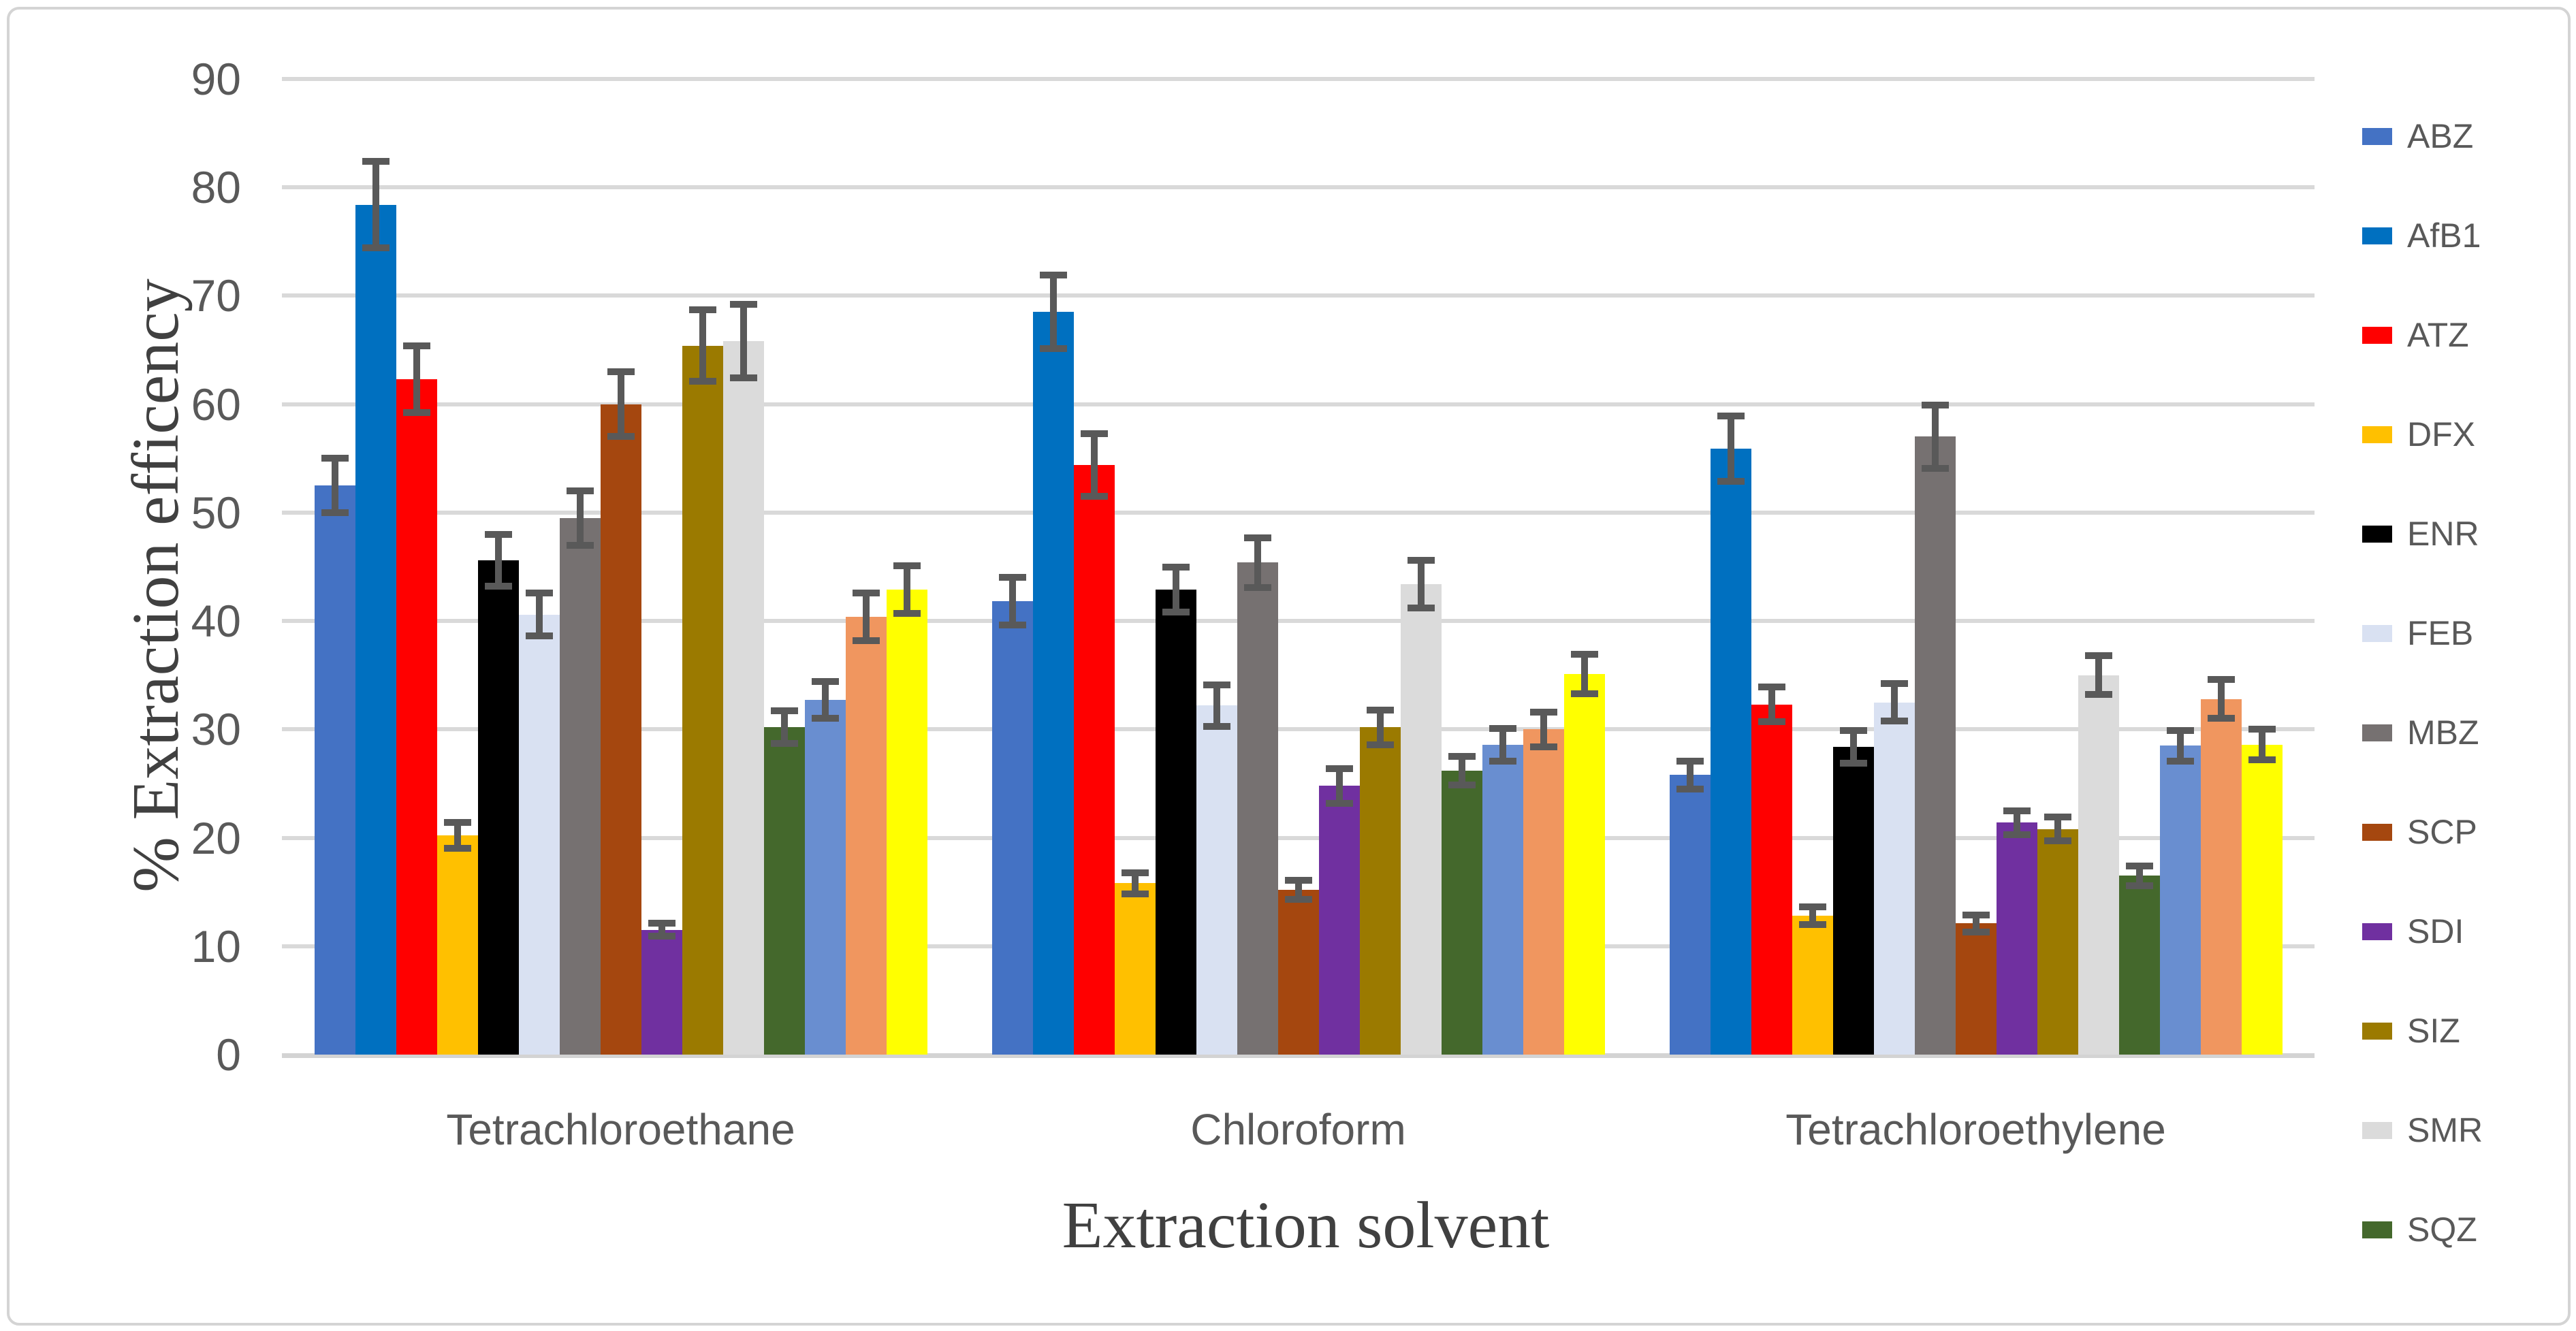  Describe the element at coordinates (2435, 931) in the screenshot. I see `legend-label-sdi: SDI` at that location.